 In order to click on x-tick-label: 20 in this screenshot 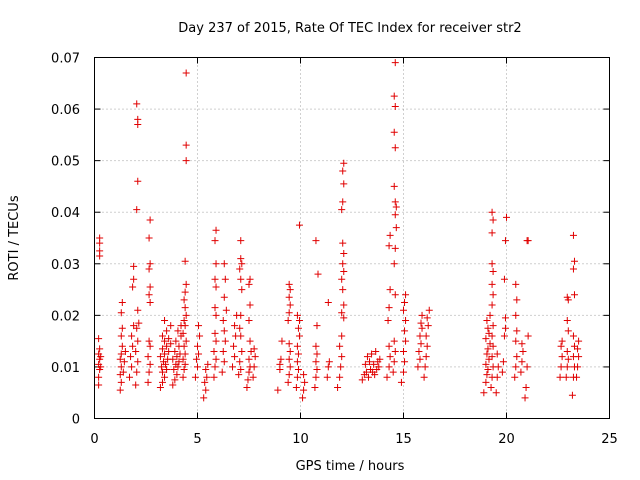, I will do `click(506, 439)`.